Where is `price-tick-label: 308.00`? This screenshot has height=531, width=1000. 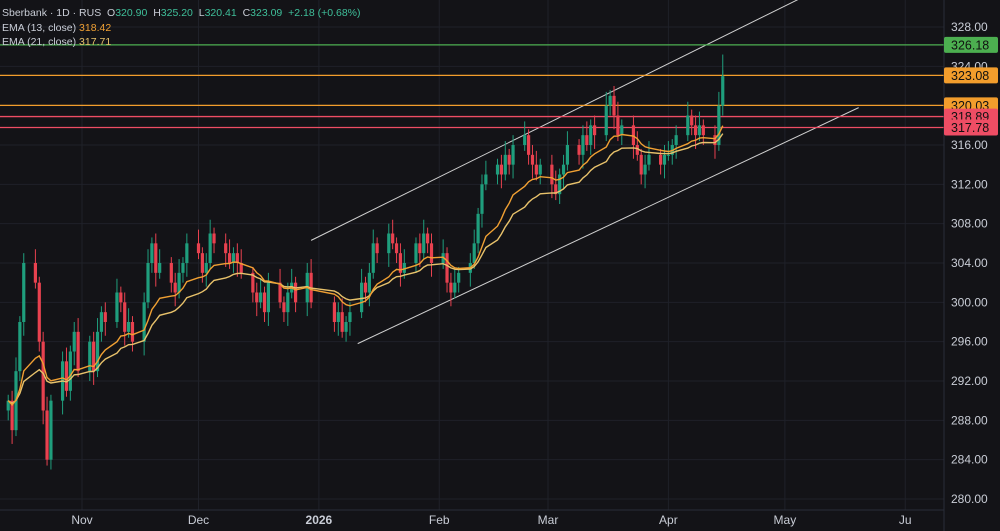
price-tick-label: 308.00 is located at coordinates (969, 224).